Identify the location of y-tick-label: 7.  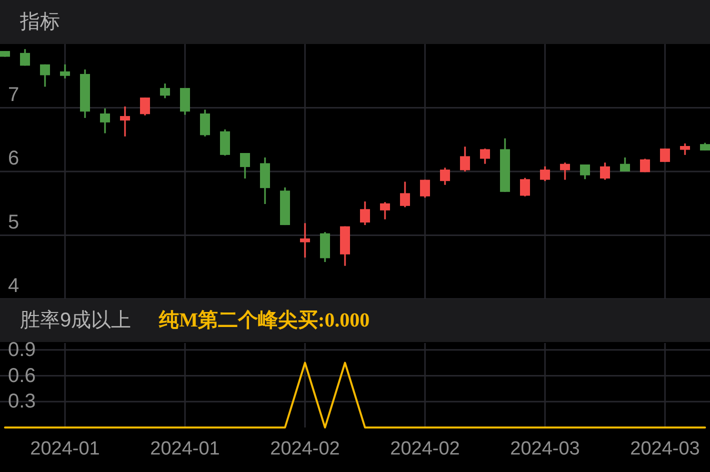
(14, 95).